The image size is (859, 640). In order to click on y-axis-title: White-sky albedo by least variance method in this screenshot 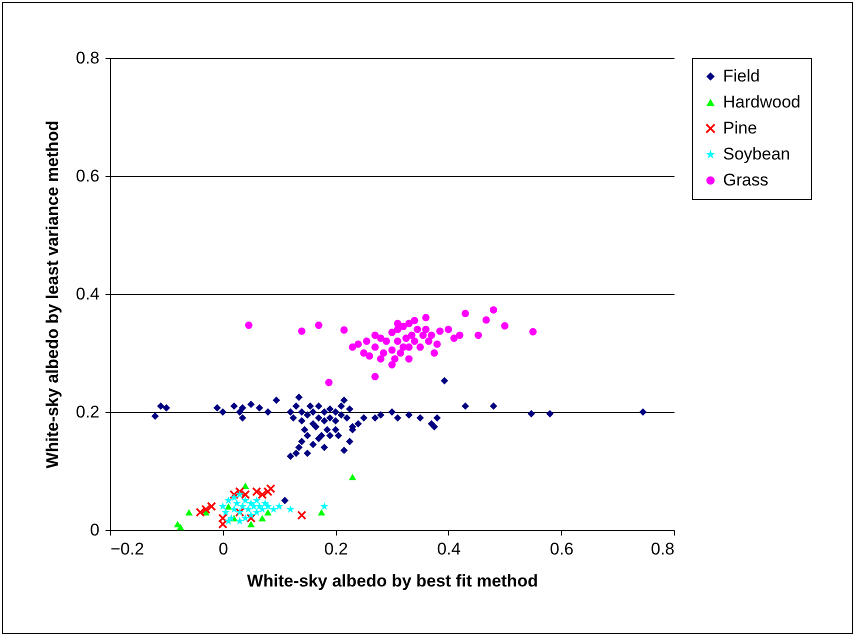, I will do `click(52, 294)`.